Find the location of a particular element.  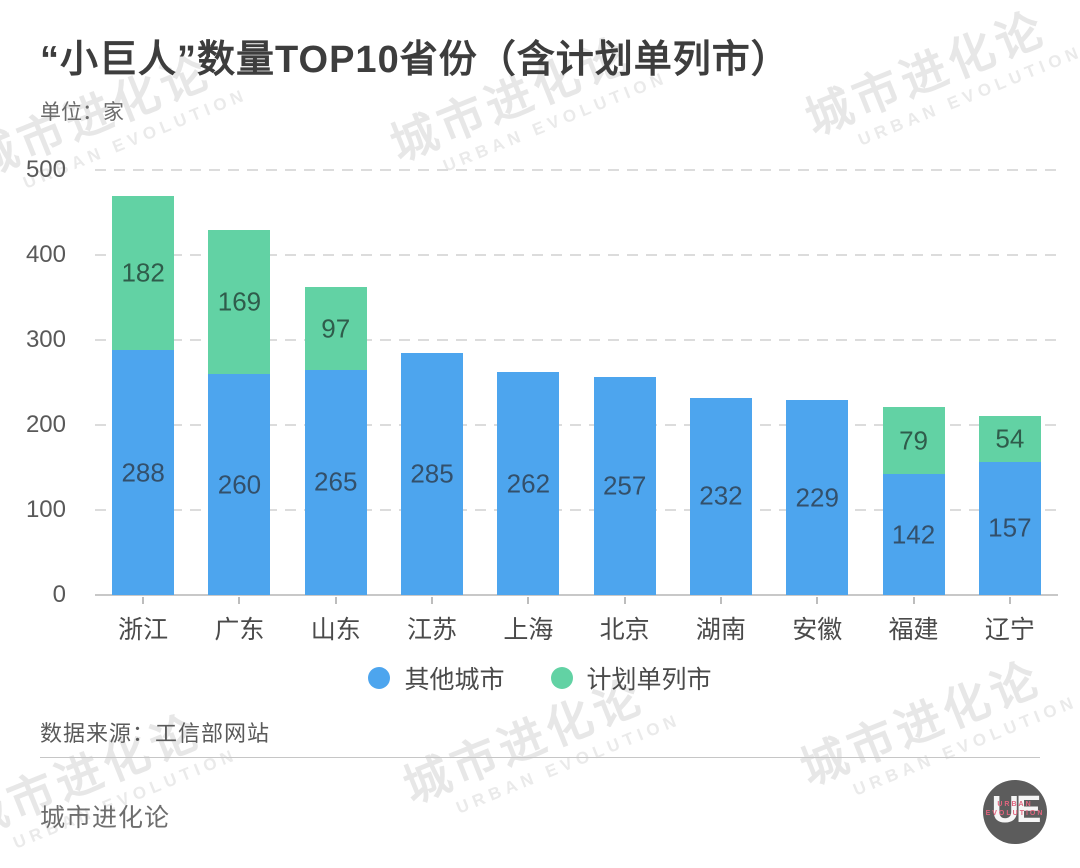

x-axis-label-6: 北京 is located at coordinates (624, 630).